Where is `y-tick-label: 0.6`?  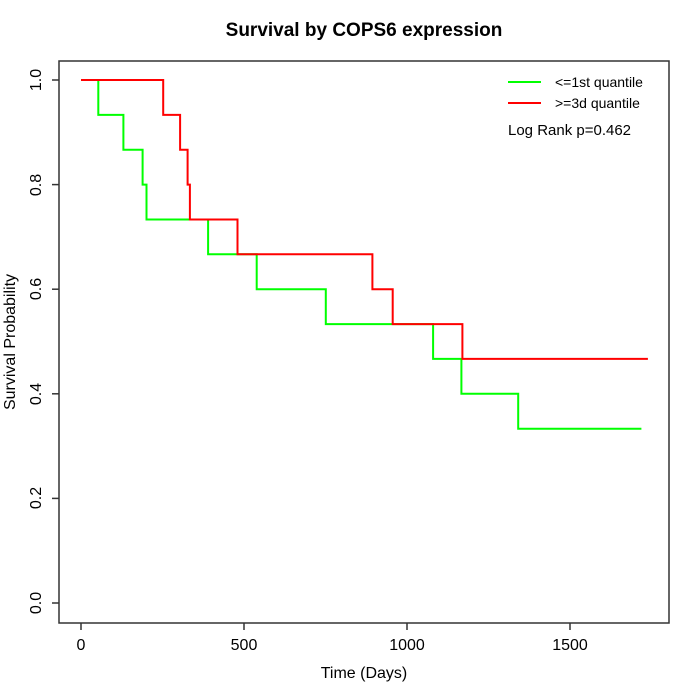
y-tick-label: 0.6 is located at coordinates (36, 289).